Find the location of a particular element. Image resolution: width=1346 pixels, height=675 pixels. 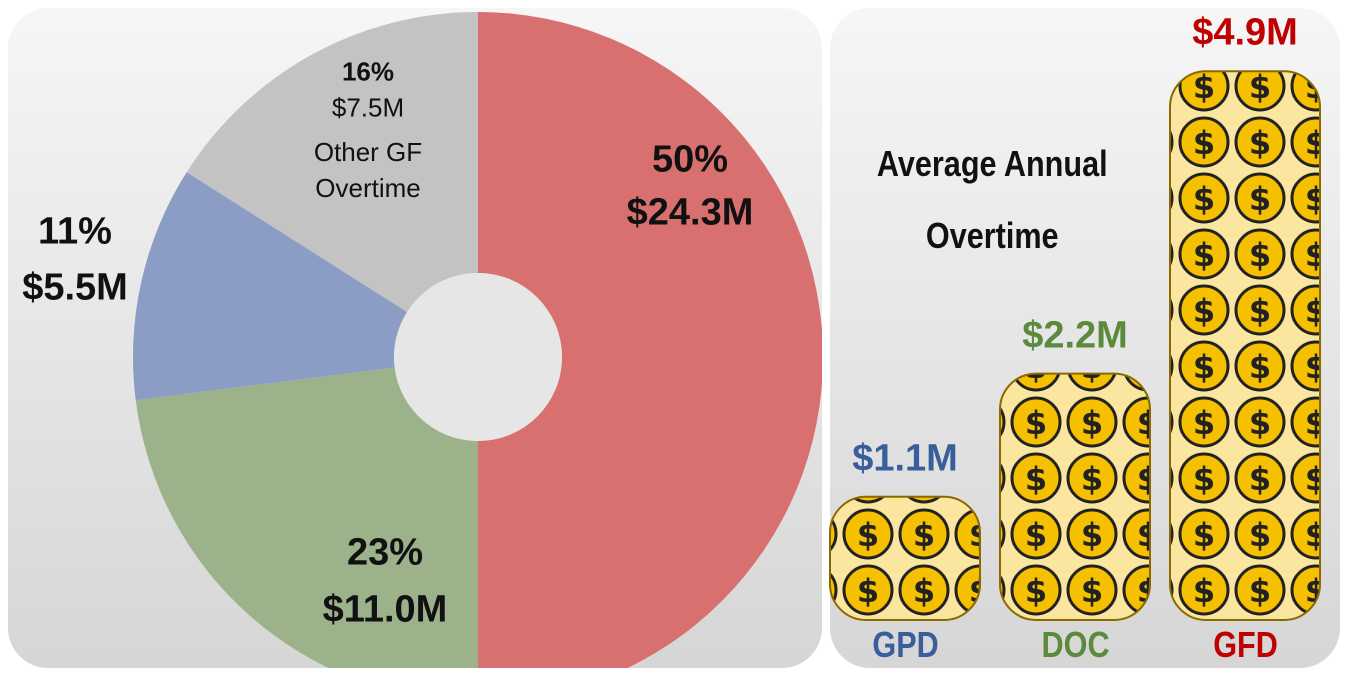

category-label: GFD is located at coordinates (1245, 644).